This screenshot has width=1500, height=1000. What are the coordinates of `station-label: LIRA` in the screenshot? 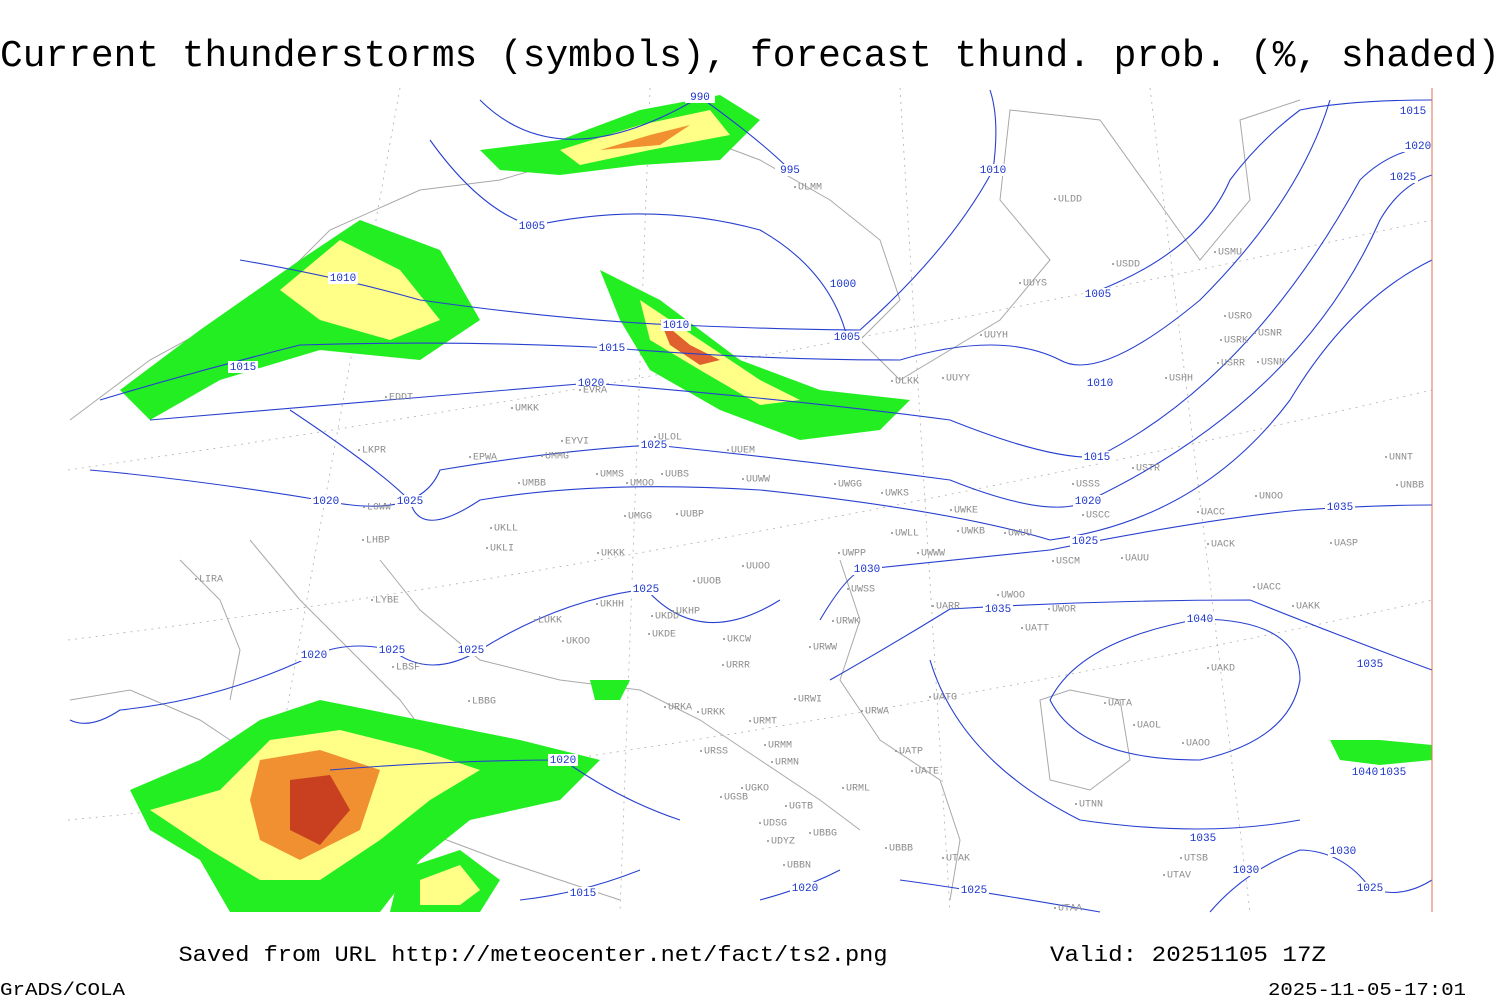 It's located at (211, 580).